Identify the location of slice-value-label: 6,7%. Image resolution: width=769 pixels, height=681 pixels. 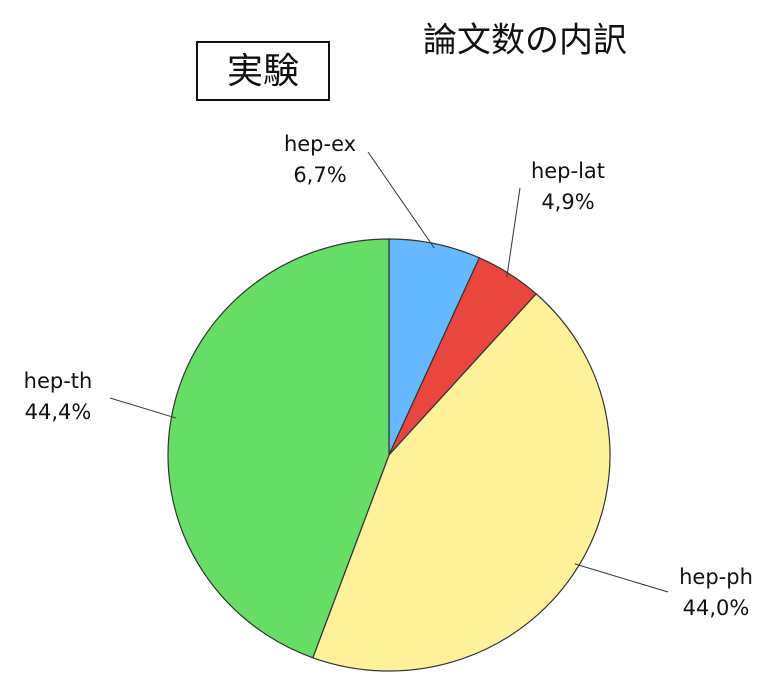
(319, 175).